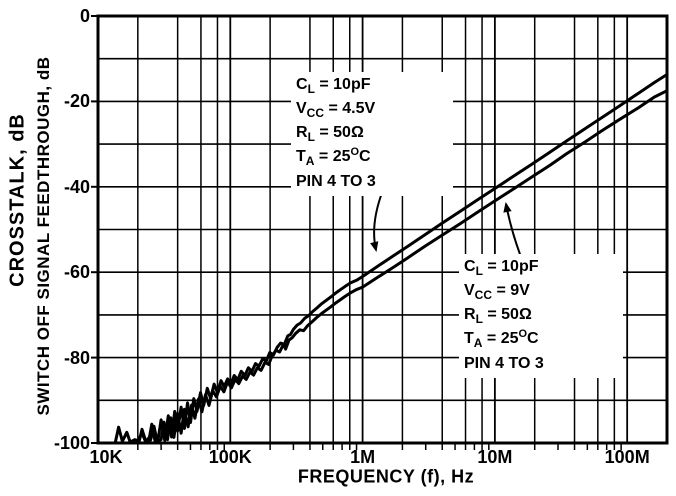 The height and width of the screenshot is (496, 676). What do you see at coordinates (71, 443) in the screenshot?
I see `y-tick-label: -100` at bounding box center [71, 443].